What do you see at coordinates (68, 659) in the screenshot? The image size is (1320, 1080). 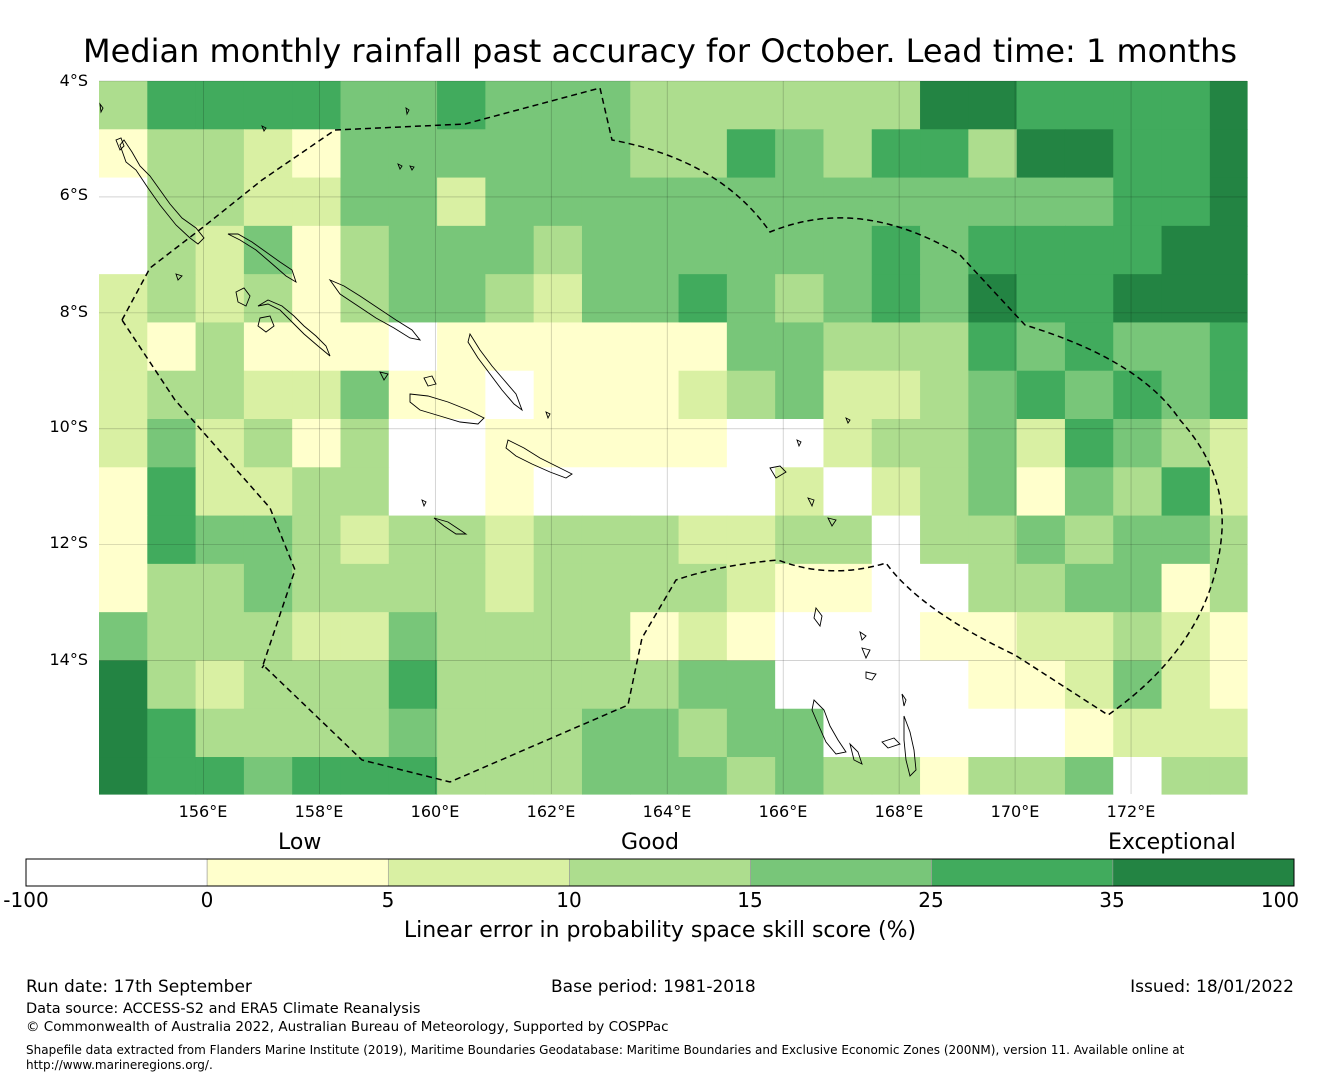 I see `lat-label-14s: 14°S` at bounding box center [68, 659].